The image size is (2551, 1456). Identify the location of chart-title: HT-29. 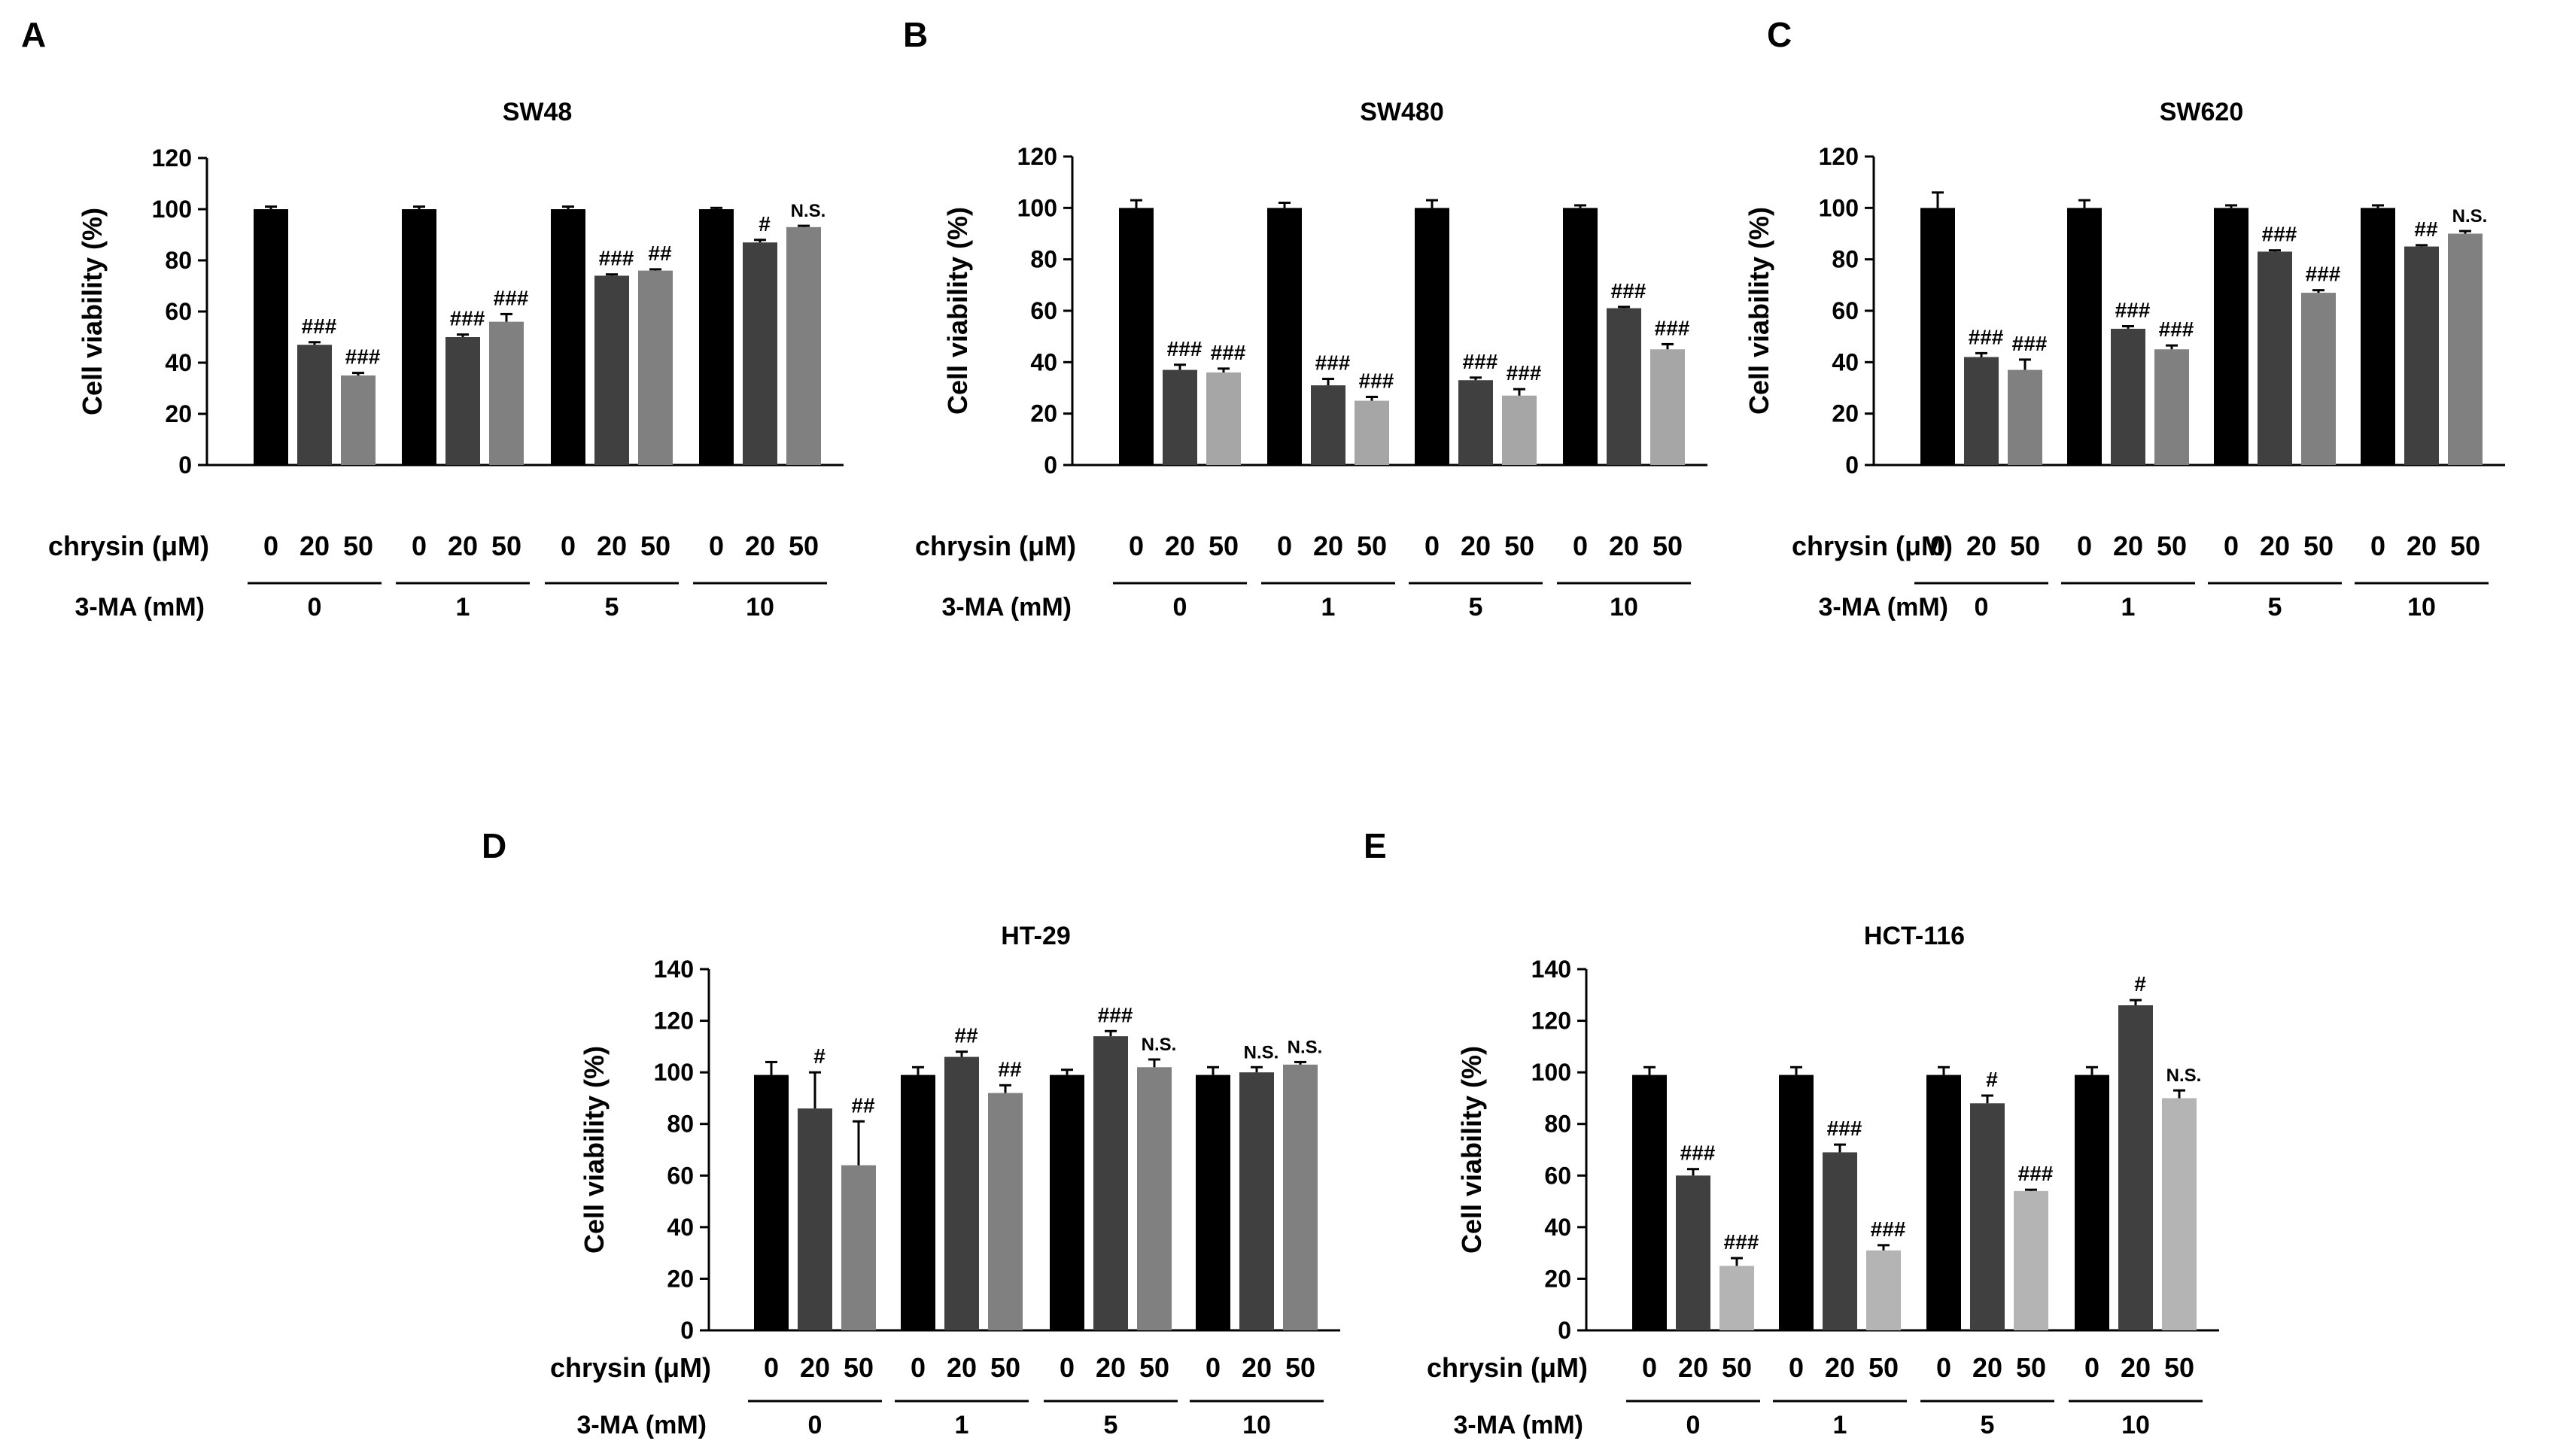
(1036, 936).